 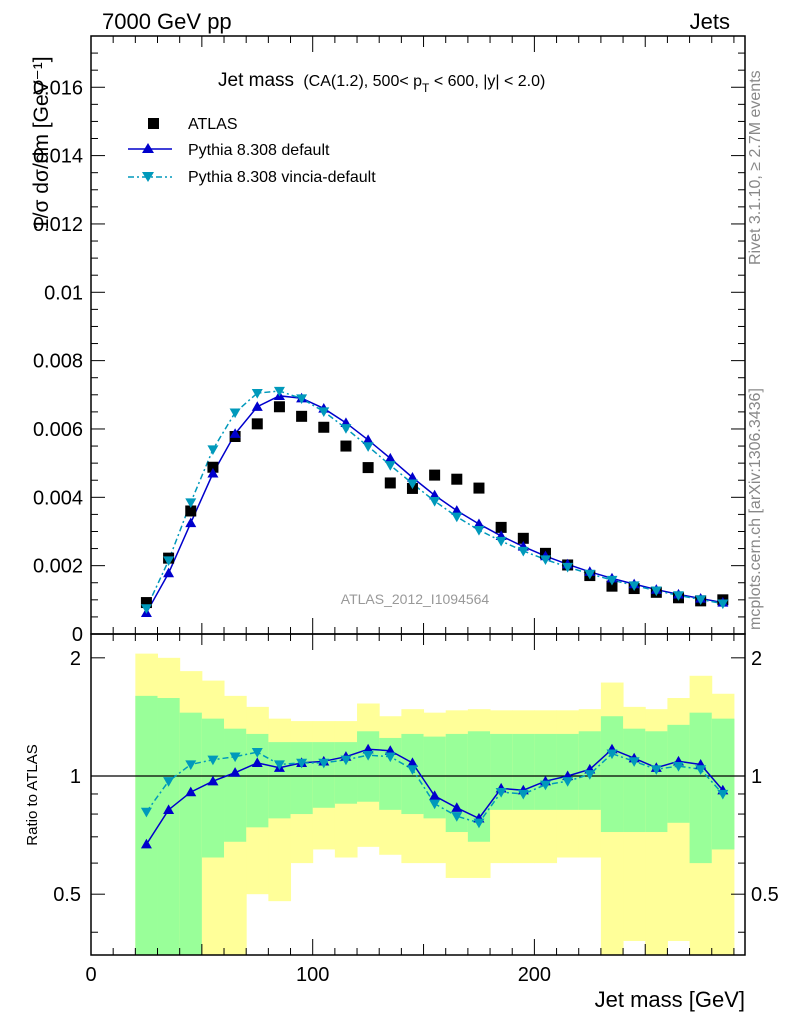 I want to click on main-y-tick-label: 0.008, so click(x=58, y=362).